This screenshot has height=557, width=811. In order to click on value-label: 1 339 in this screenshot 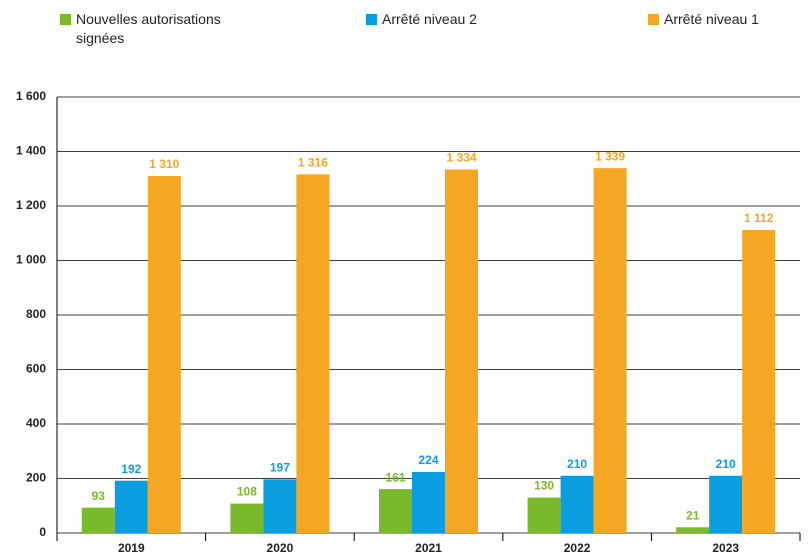, I will do `click(610, 156)`.